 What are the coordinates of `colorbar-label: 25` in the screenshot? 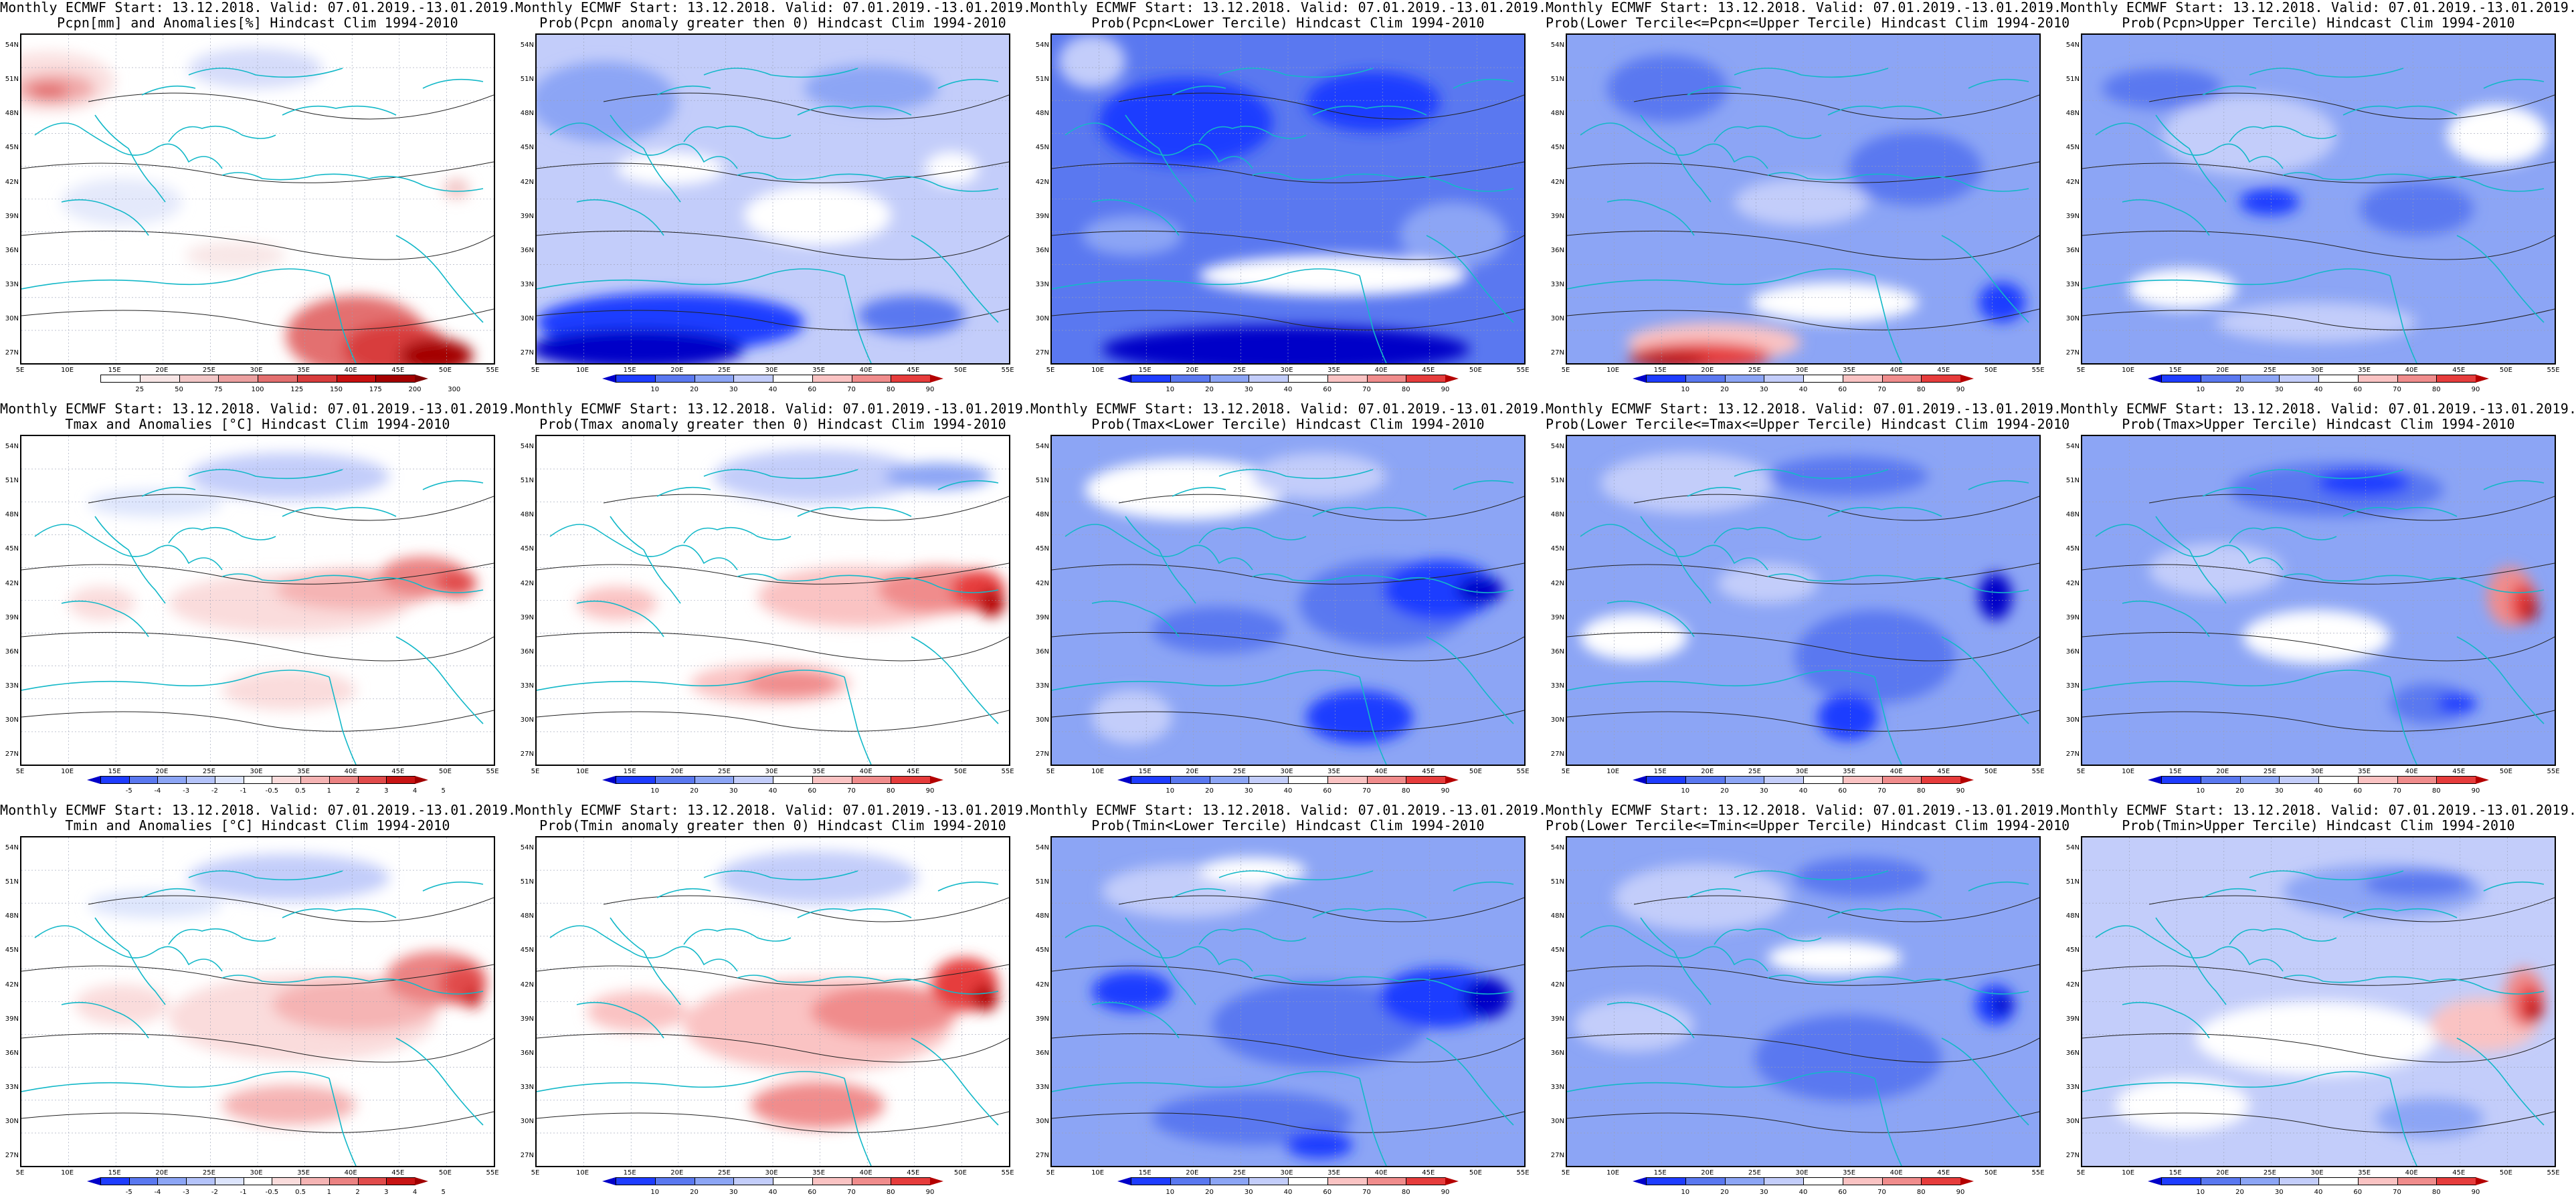 It's located at (140, 389).